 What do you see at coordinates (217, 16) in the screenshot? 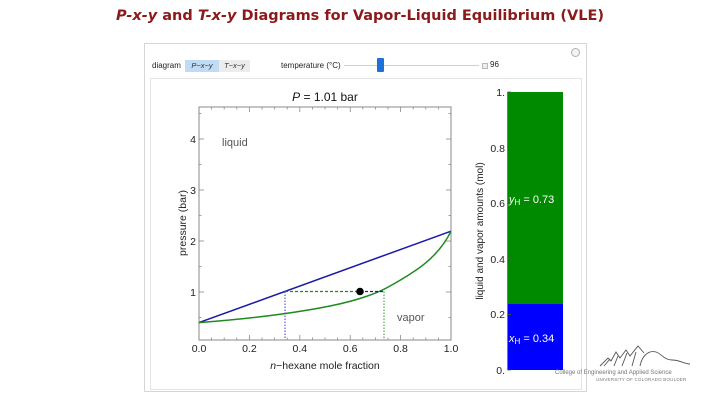
I see `title-txy: T-x-y` at bounding box center [217, 16].